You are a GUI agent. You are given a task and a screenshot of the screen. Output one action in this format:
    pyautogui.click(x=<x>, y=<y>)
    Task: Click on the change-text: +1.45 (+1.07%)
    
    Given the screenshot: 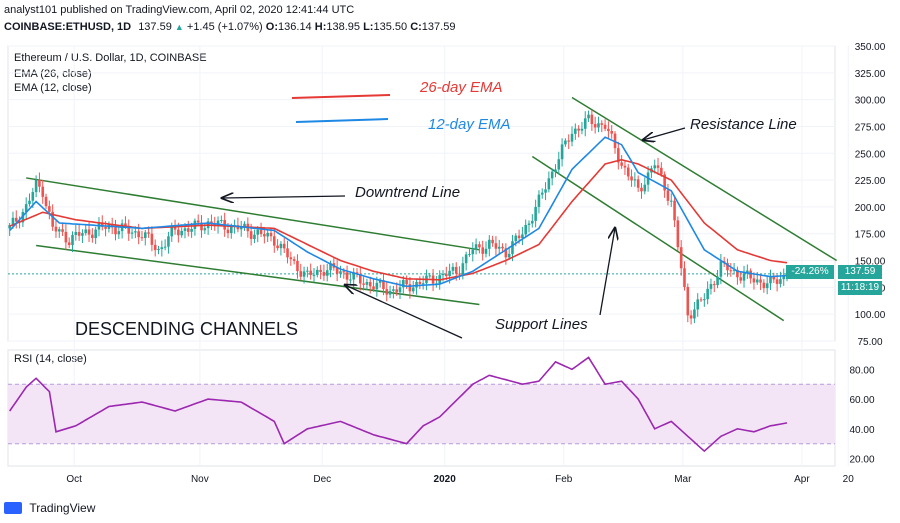 What is the action you would take?
    pyautogui.click(x=224, y=27)
    